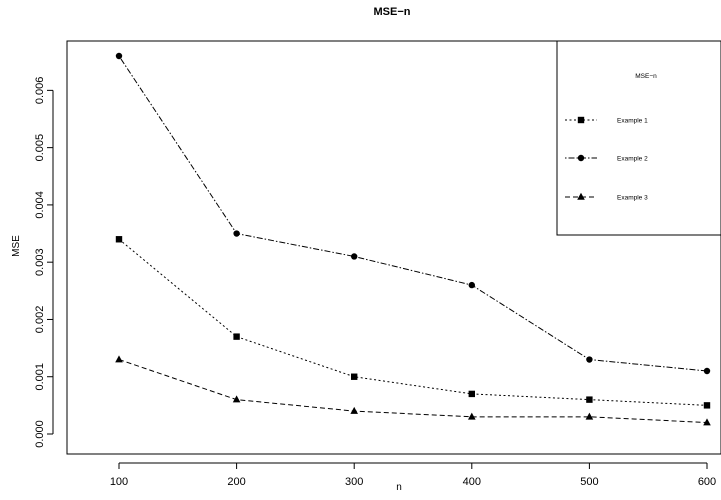  I want to click on y-axis-label: MSE, so click(16, 246).